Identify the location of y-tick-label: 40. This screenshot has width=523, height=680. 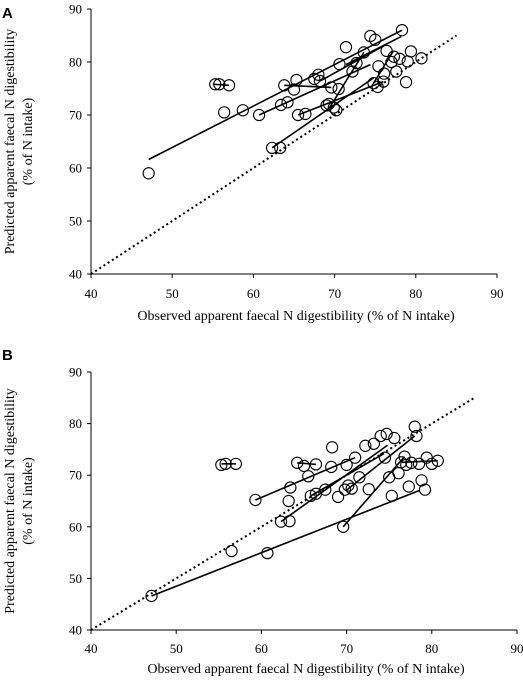
(75, 630).